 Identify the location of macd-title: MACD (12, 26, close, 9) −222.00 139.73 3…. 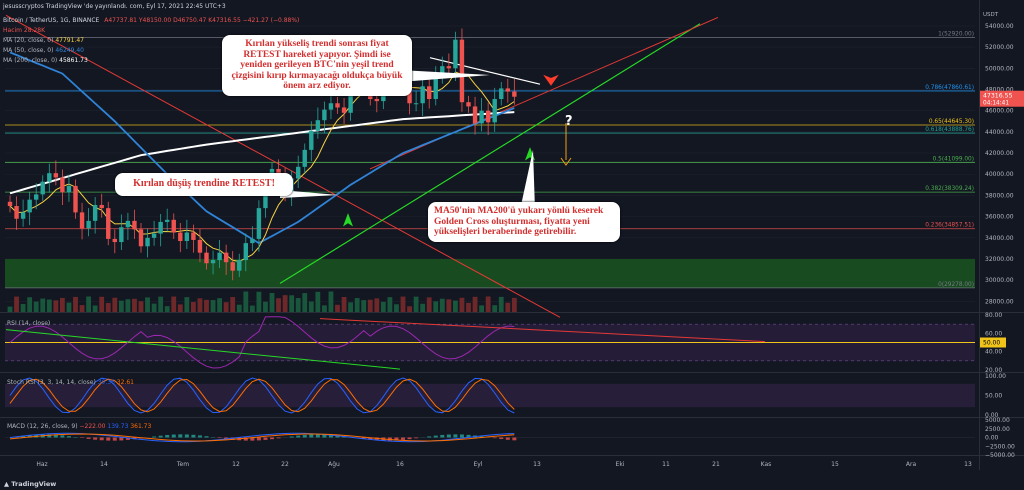
(79, 426).